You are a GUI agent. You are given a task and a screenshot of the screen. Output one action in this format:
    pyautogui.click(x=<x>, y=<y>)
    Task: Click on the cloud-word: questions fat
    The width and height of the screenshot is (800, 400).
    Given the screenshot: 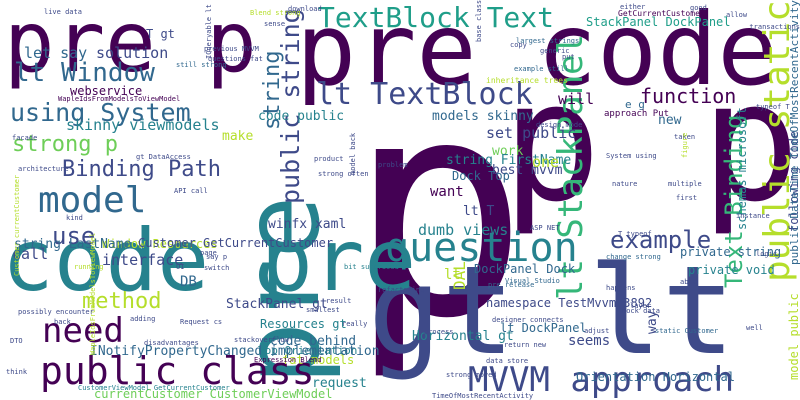 What is the action you would take?
    pyautogui.click(x=235, y=59)
    